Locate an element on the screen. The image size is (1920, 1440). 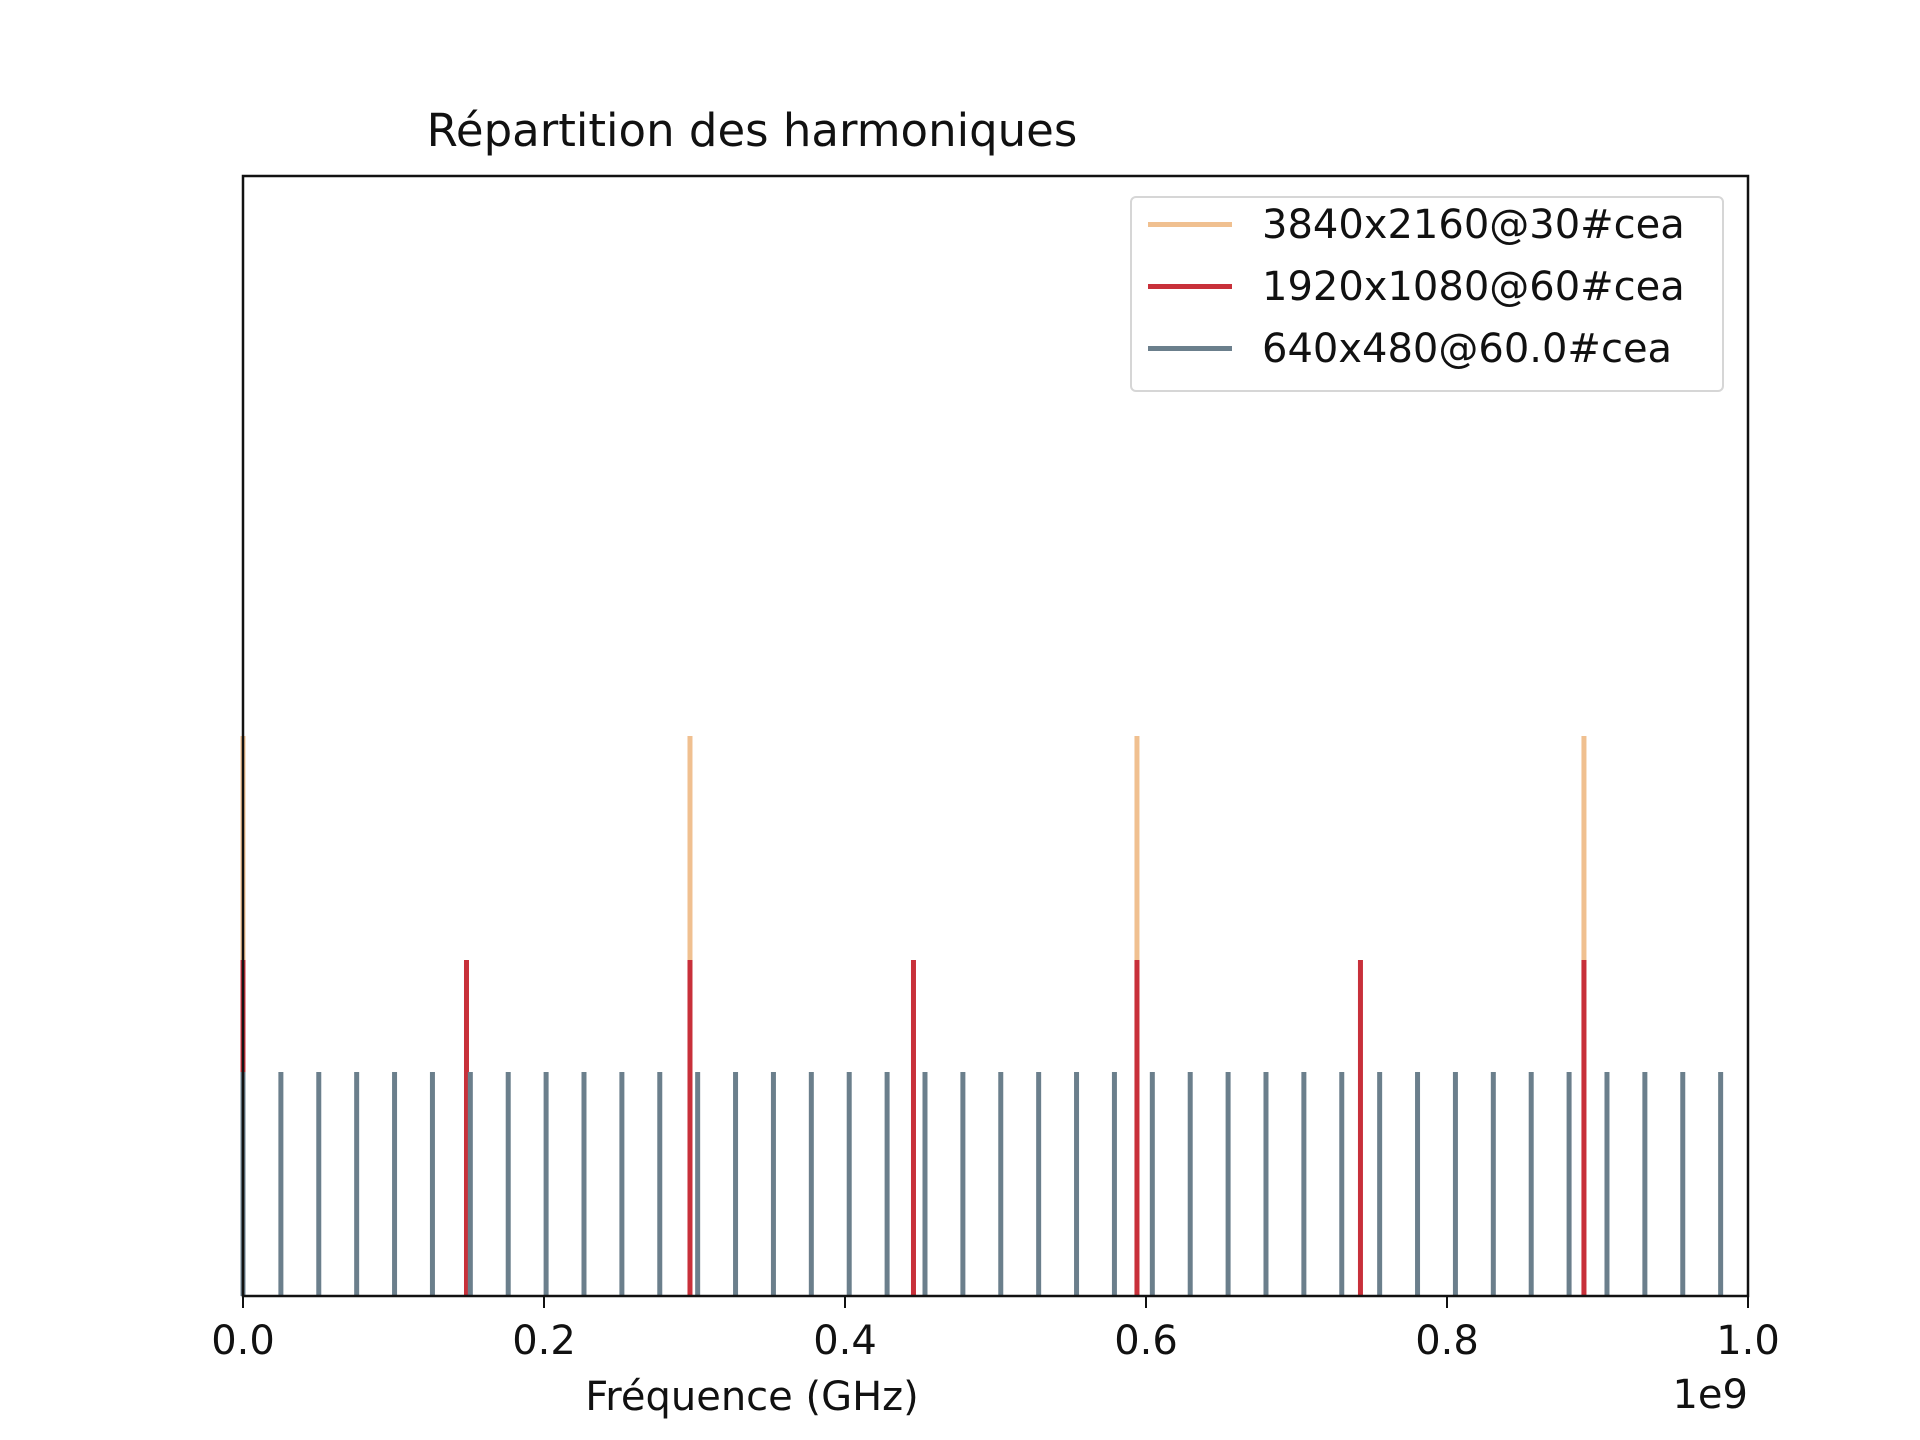
legend-swatch-3840x2160 is located at coordinates (1190, 224).